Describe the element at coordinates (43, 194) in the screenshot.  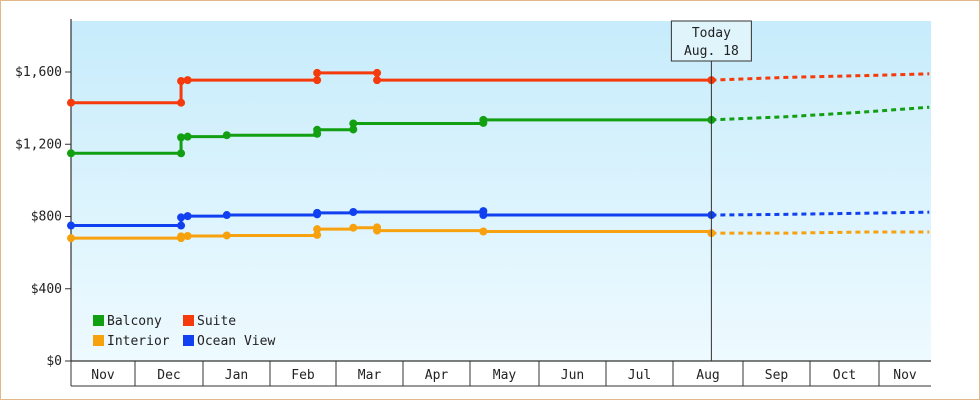
I see `y-axis: $0 $400 $800 $1,200 $1,600` at that location.